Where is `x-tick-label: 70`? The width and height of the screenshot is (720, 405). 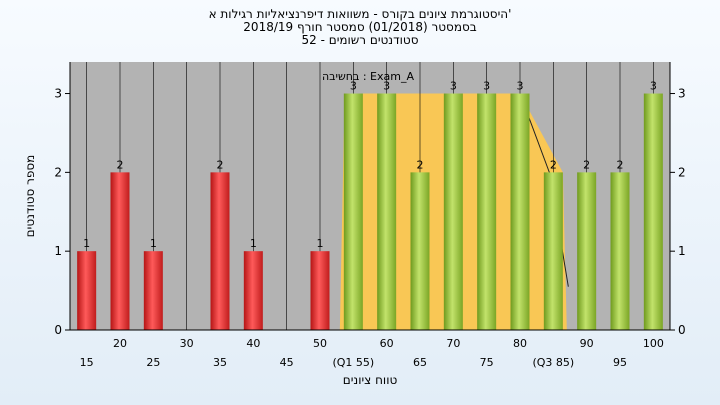
x-tick-label: 70 is located at coordinates (453, 343).